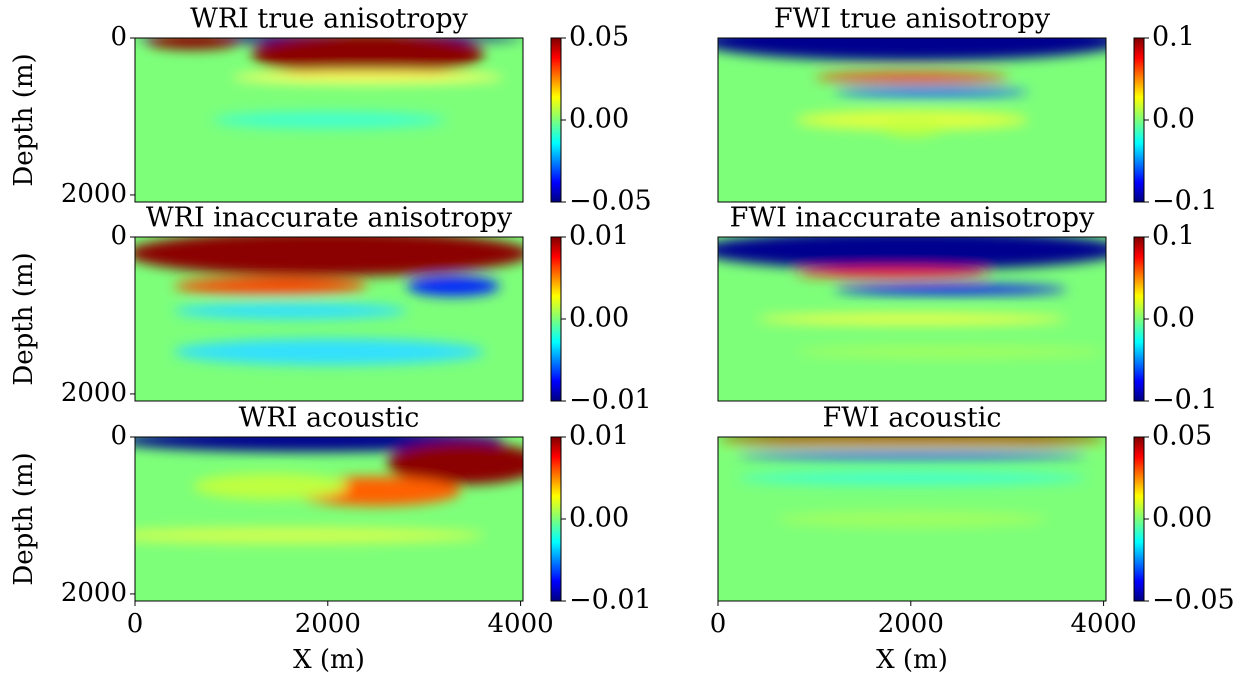  Describe the element at coordinates (329, 19) in the screenshot. I see `axes-title: WRI true anisotropy` at that location.